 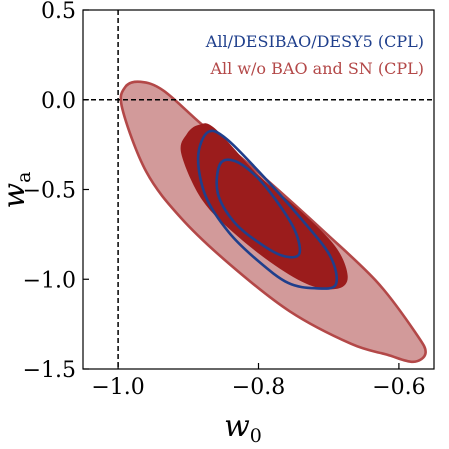 What do you see at coordinates (49, 191) in the screenshot?
I see `y-tick-label: −0.5` at bounding box center [49, 191].